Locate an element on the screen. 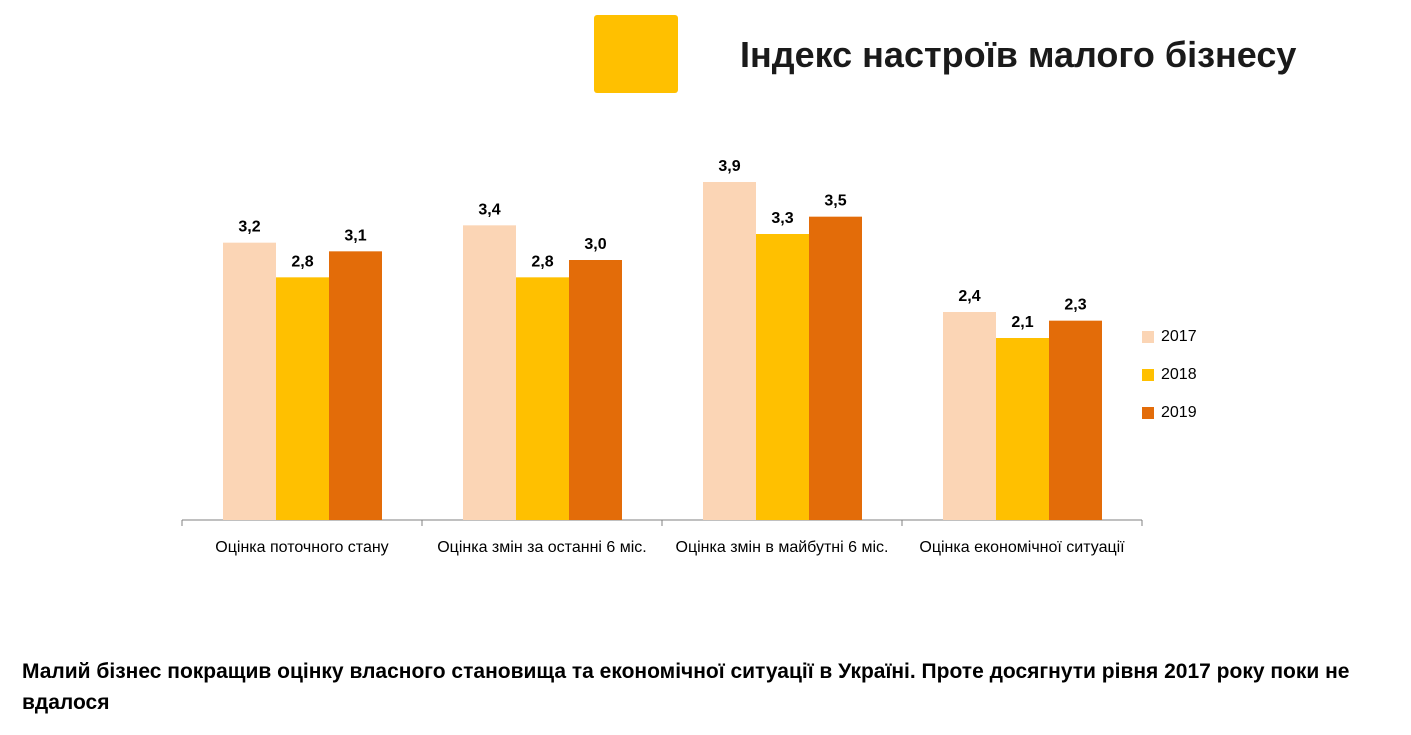 The height and width of the screenshot is (735, 1411). category-label: Оцінка поточного стану is located at coordinates (302, 547).